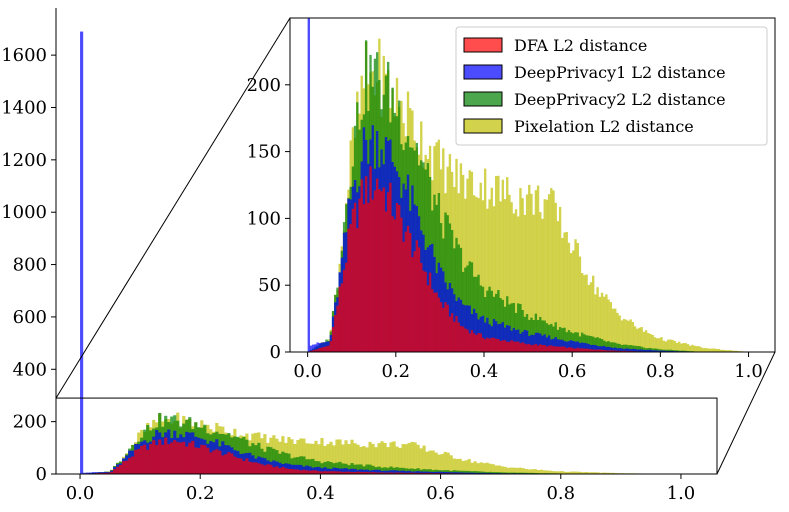 The height and width of the screenshot is (512, 789). Describe the element at coordinates (24, 55) in the screenshot. I see `main-y-tick-label: 1600` at that location.